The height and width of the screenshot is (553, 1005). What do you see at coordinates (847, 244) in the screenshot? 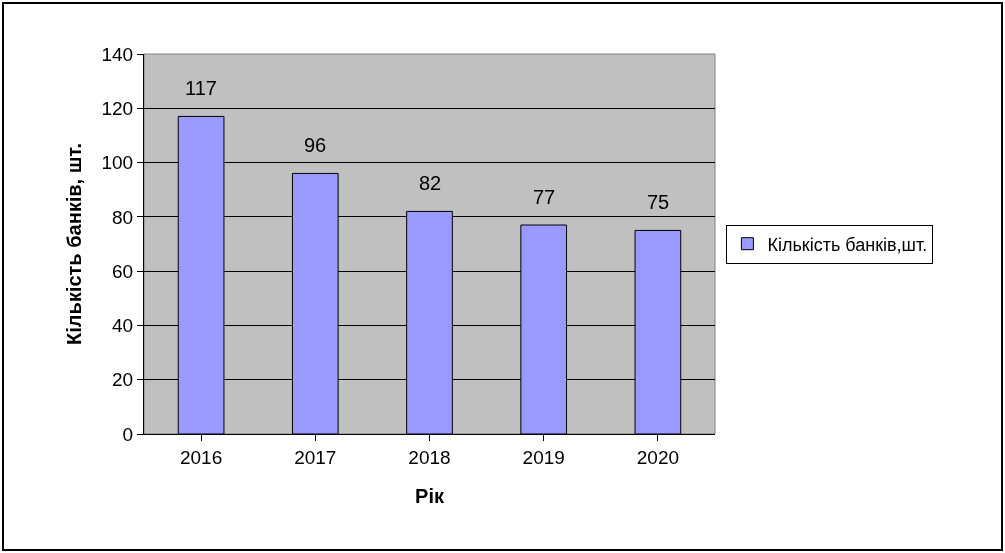
I see `legend-label: Кількість банків,шт.` at bounding box center [847, 244].